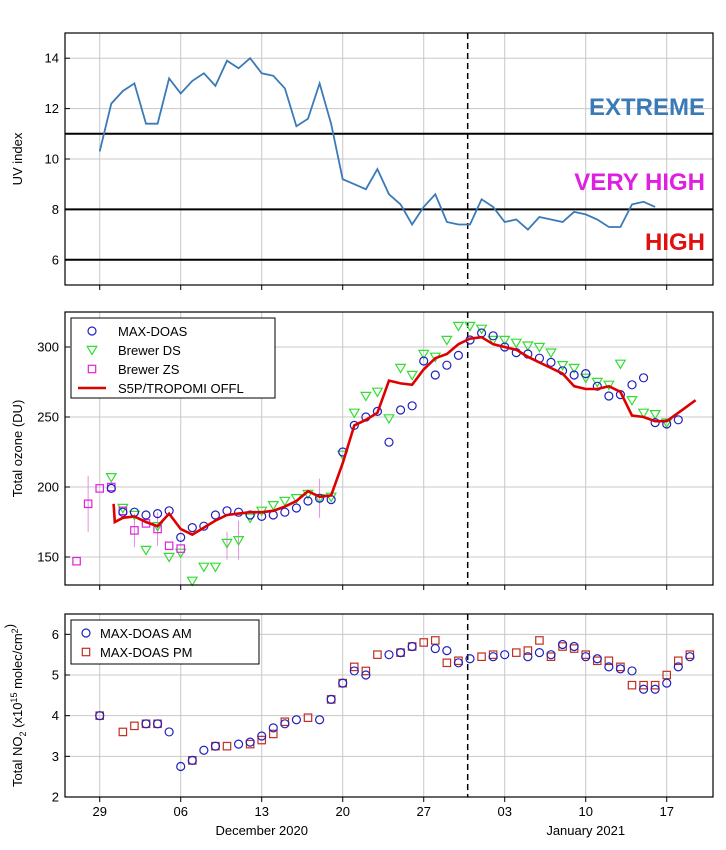  What do you see at coordinates (55, 756) in the screenshot?
I see `y-tick-label: 3` at bounding box center [55, 756].